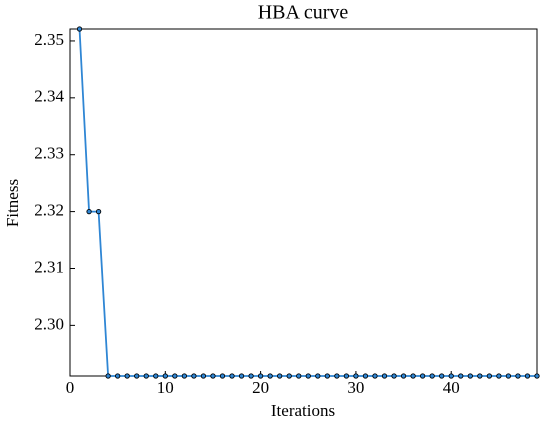 The image size is (550, 427). What do you see at coordinates (303, 410) in the screenshot?
I see `x-axis-label: Iterations` at bounding box center [303, 410].